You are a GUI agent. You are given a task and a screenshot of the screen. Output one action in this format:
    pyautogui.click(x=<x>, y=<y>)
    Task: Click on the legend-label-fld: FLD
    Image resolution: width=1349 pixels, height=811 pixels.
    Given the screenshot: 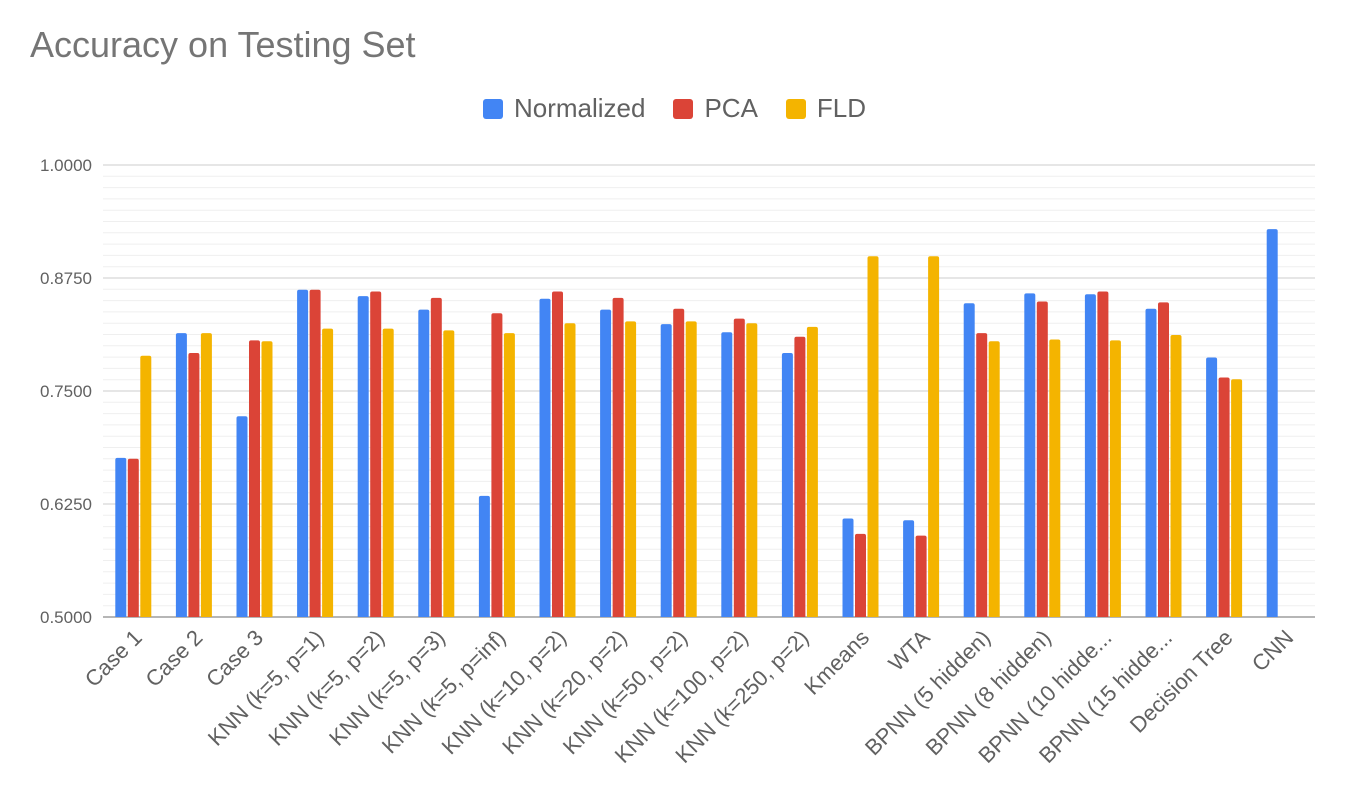 What is the action you would take?
    pyautogui.click(x=841, y=108)
    